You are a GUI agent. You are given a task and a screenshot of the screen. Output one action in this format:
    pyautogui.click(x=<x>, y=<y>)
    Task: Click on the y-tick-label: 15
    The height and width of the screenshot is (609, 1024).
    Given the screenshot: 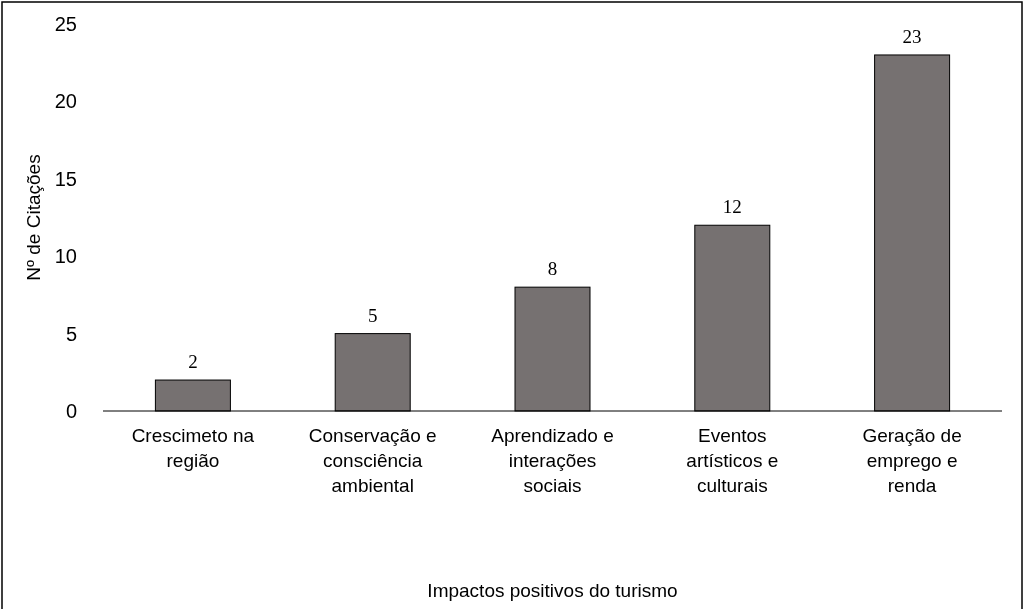 What is the action you would take?
    pyautogui.click(x=65, y=178)
    